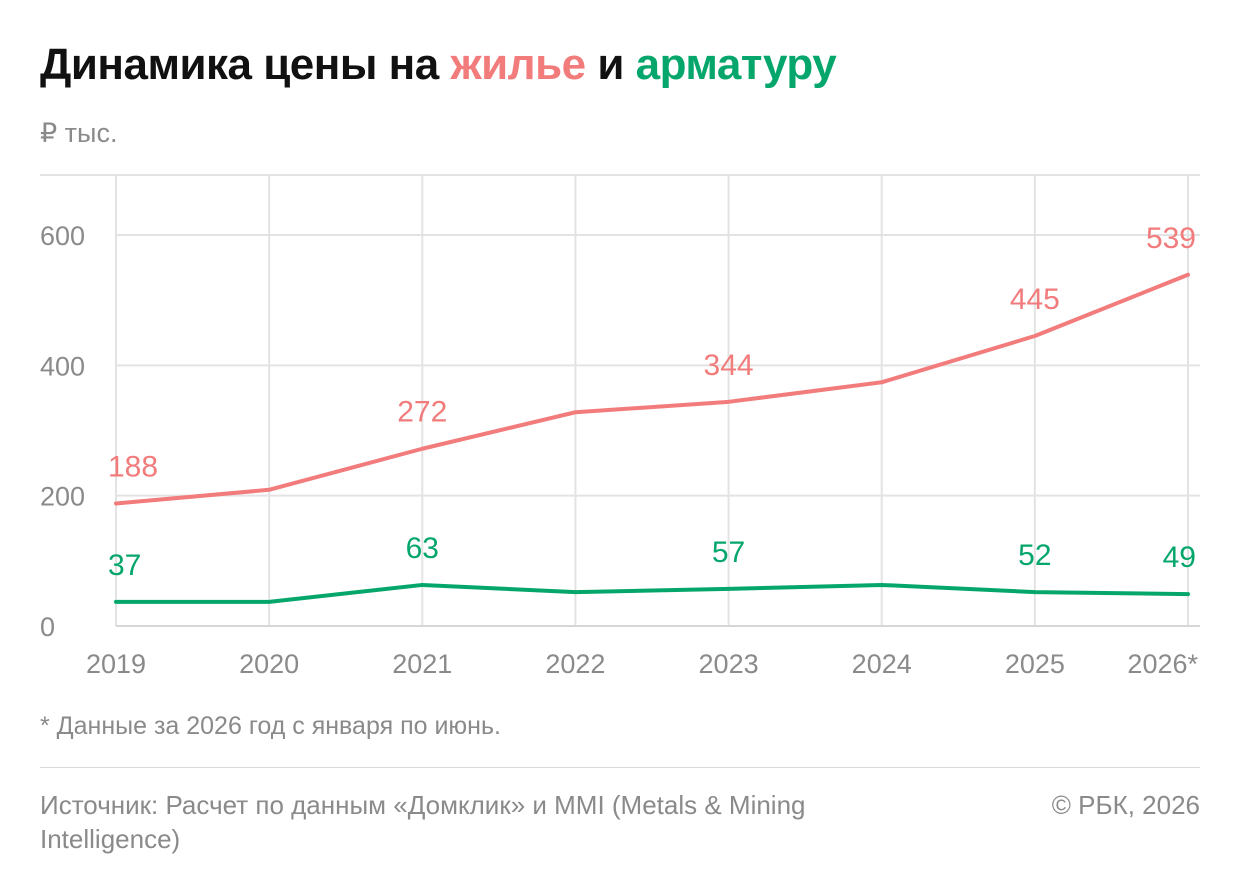  What do you see at coordinates (620, 767) in the screenshot?
I see `divider` at bounding box center [620, 767].